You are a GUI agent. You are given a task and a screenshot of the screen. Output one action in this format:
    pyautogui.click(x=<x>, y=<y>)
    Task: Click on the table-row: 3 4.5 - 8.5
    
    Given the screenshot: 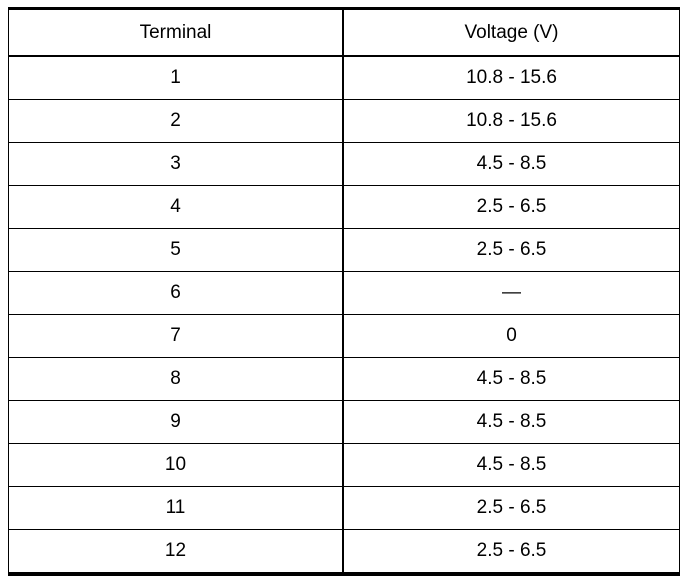 What is the action you would take?
    pyautogui.click(x=344, y=164)
    